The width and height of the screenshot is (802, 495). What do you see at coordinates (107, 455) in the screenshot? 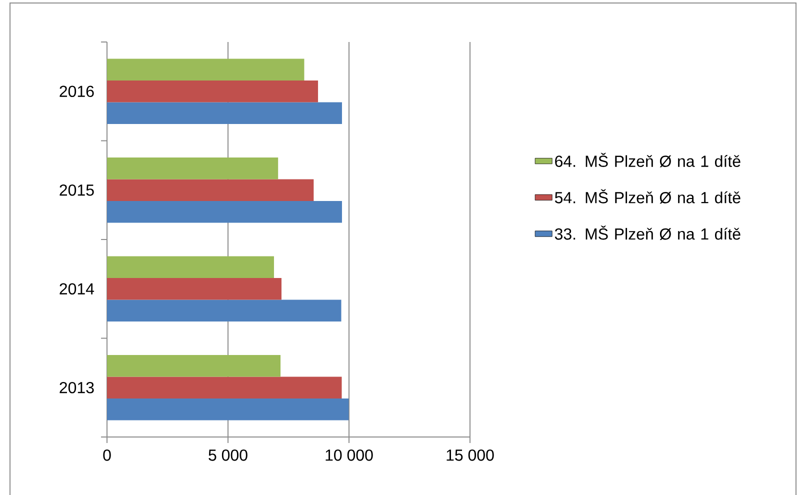
I see `x-tick-label: 0` at bounding box center [107, 455].